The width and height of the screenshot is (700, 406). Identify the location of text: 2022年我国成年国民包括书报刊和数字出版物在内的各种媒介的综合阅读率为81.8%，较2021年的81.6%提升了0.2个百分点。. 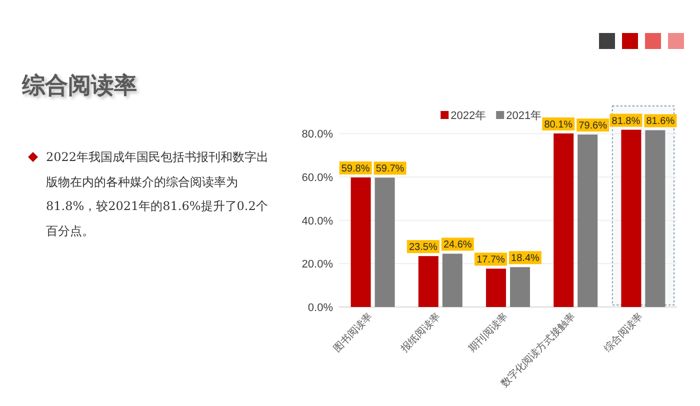
(158, 194).